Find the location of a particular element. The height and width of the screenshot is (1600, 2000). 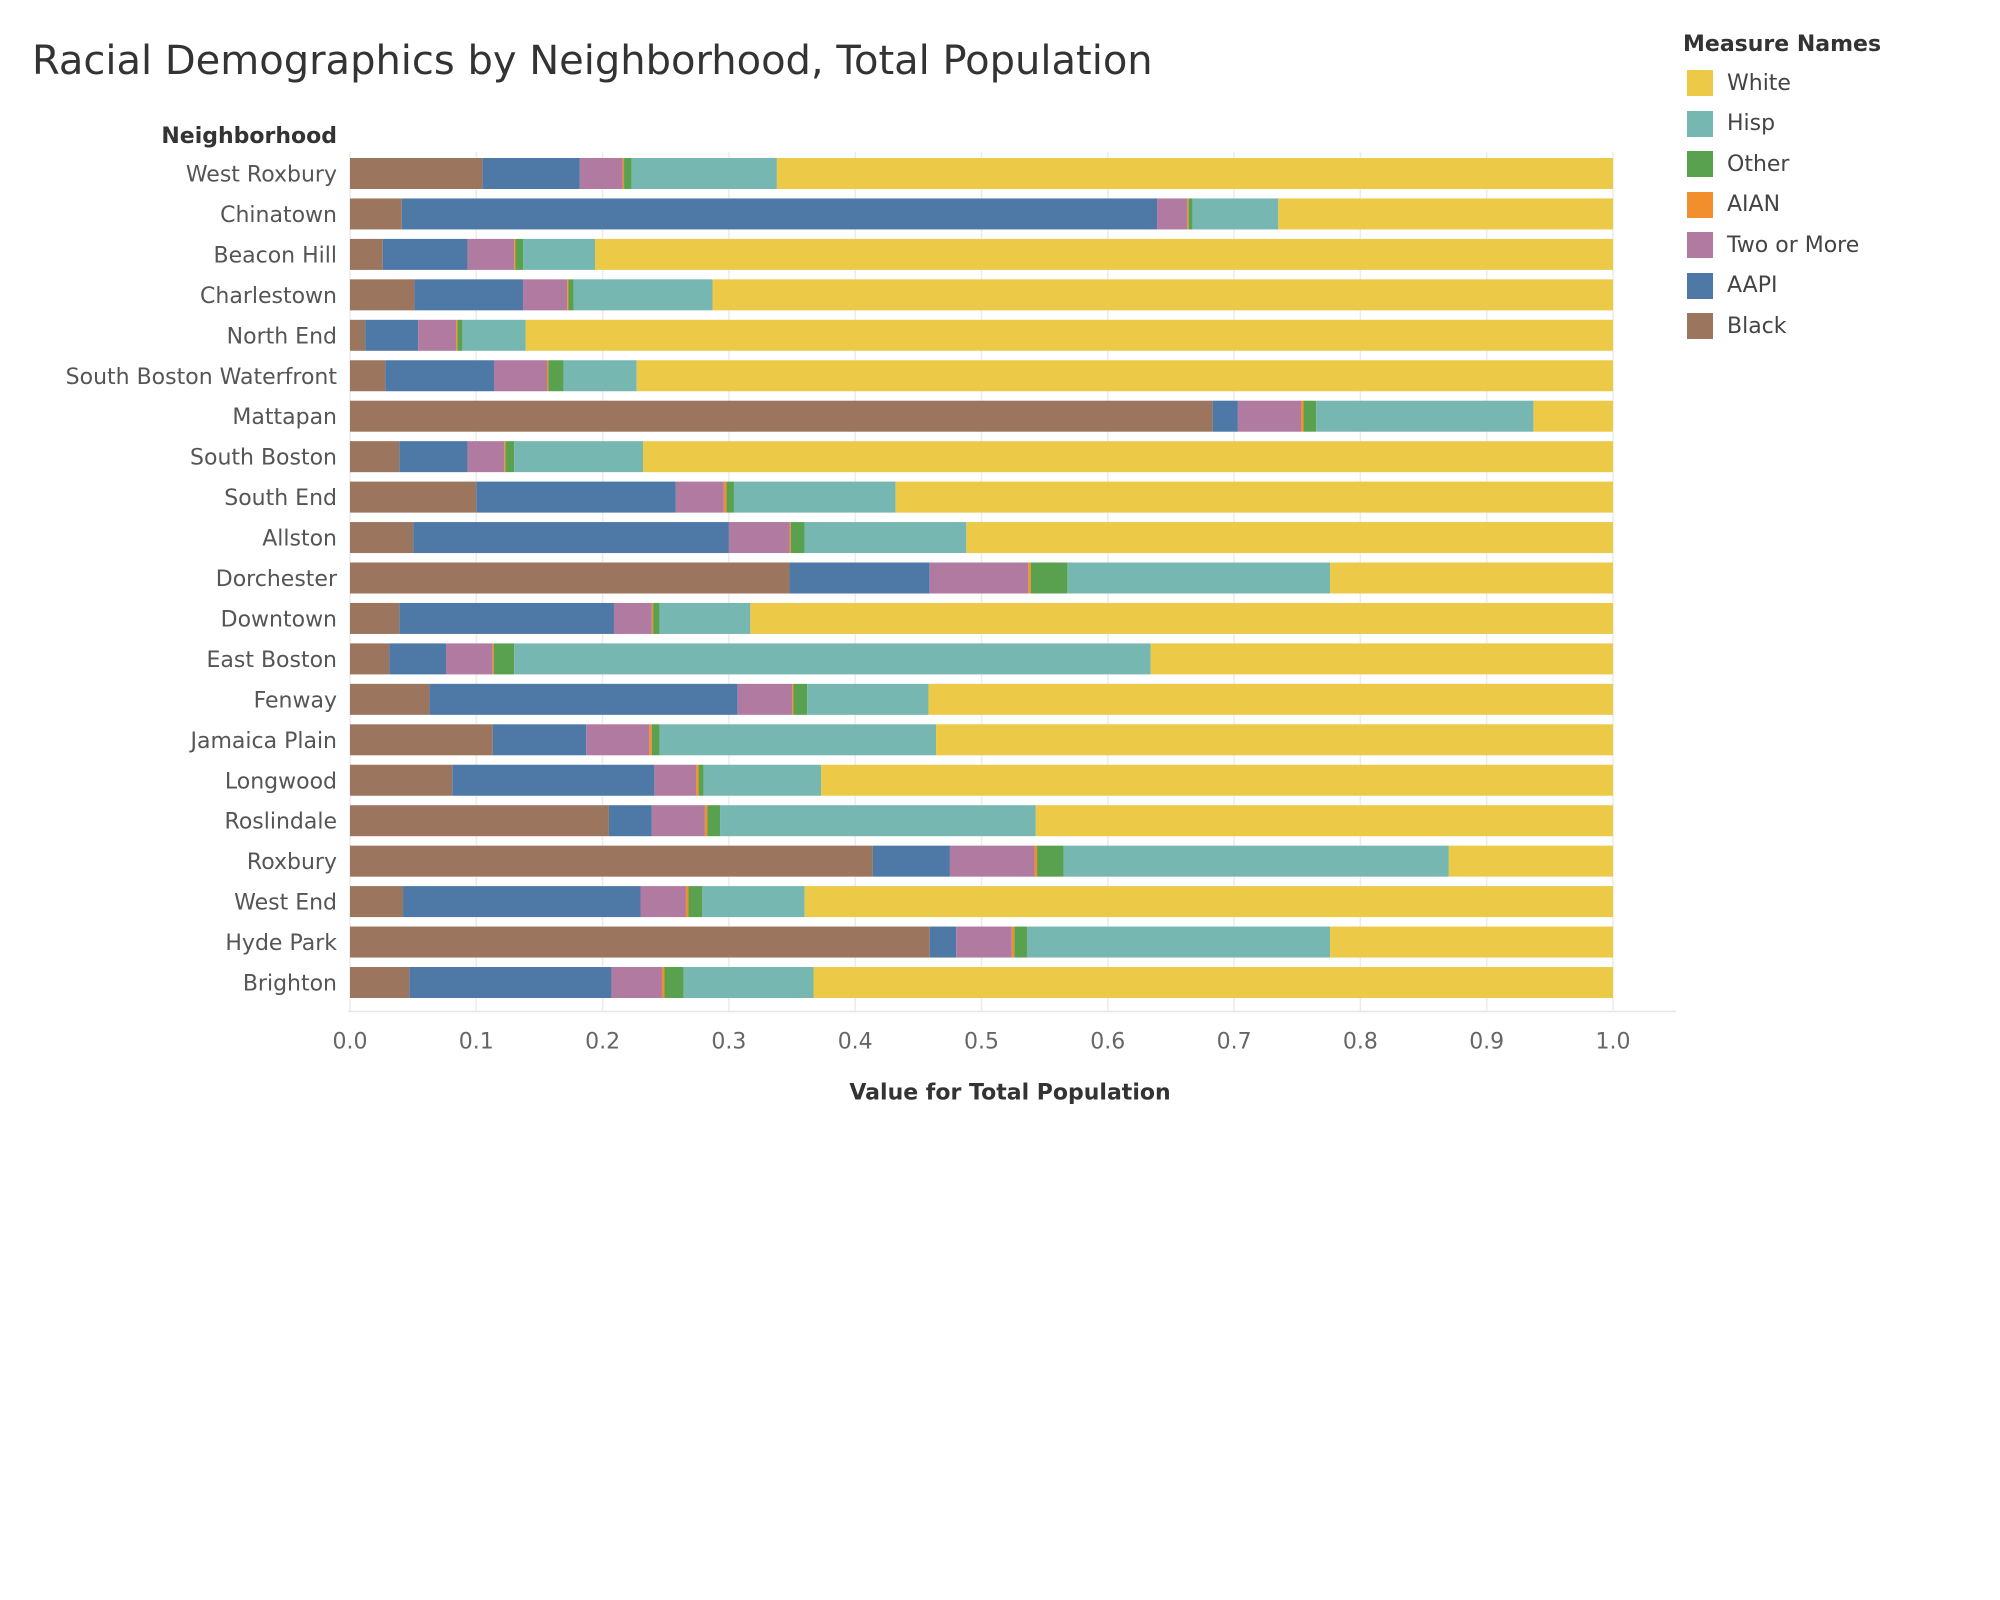

row-label-16: Roslindale is located at coordinates (281, 822).